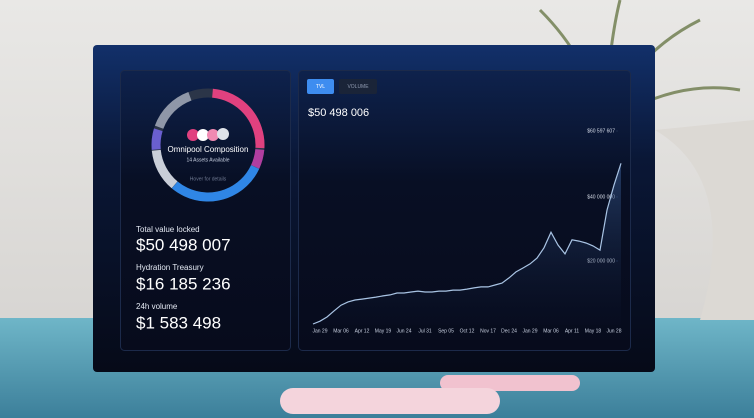 This screenshot has width=754, height=418. I want to click on stat-label: 24h volume, so click(157, 306).